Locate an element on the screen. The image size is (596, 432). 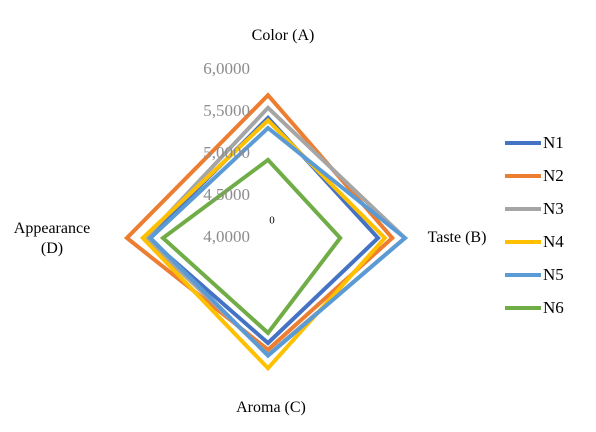
category-label: Aroma (C) is located at coordinates (271, 407).